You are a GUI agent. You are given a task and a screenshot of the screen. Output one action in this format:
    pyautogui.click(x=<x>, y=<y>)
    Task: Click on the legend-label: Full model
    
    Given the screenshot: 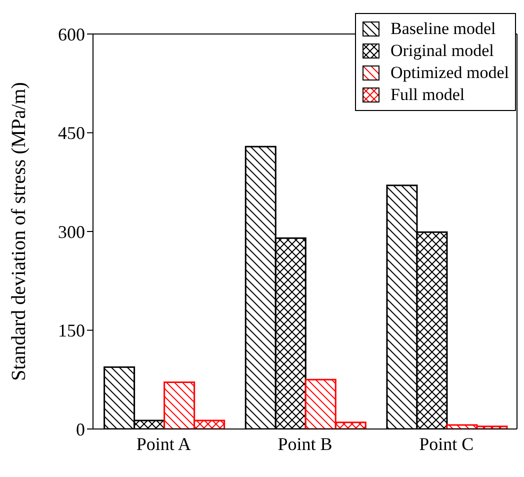 What is the action you would take?
    pyautogui.click(x=427, y=95)
    